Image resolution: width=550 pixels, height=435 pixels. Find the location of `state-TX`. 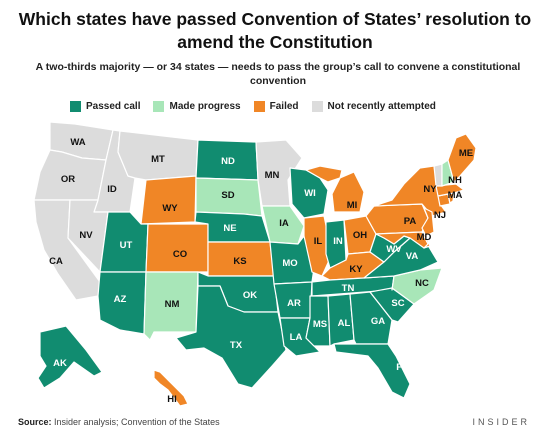

state-TX is located at coordinates (231, 337).